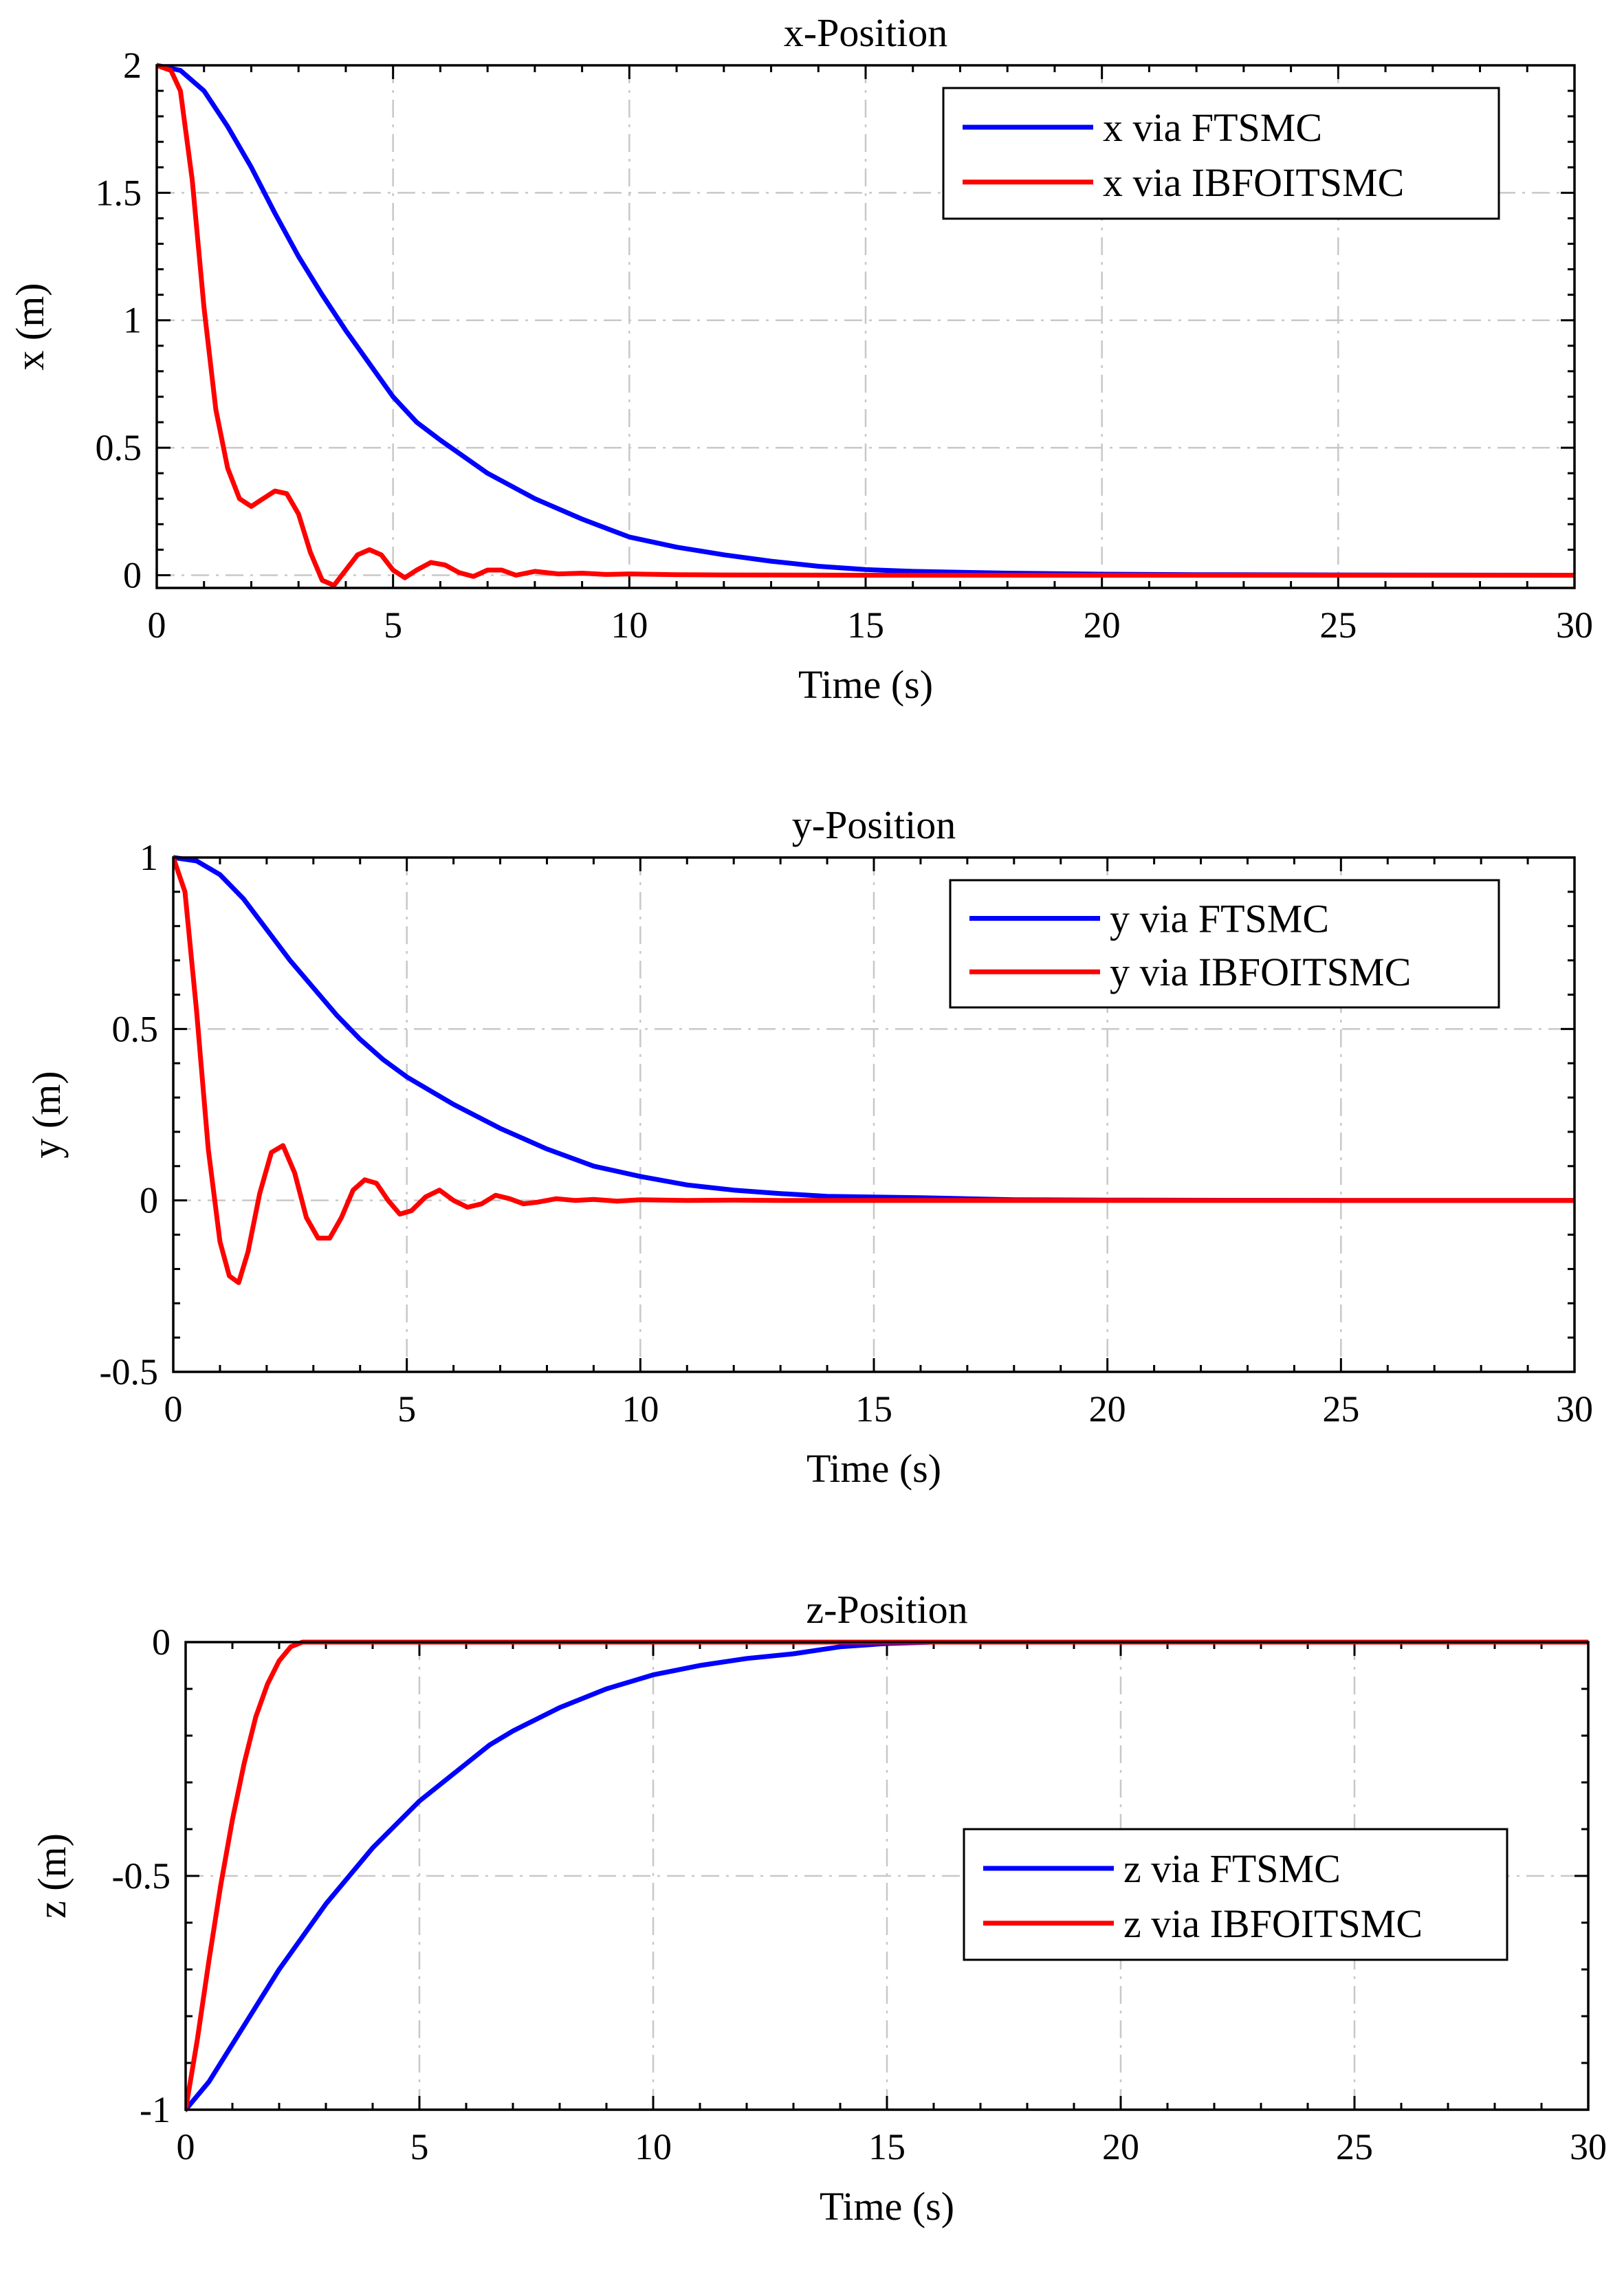 This screenshot has height=2294, width=1624. I want to click on legend: z via FTSMC z via IBFOITSMC, so click(1235, 1894).